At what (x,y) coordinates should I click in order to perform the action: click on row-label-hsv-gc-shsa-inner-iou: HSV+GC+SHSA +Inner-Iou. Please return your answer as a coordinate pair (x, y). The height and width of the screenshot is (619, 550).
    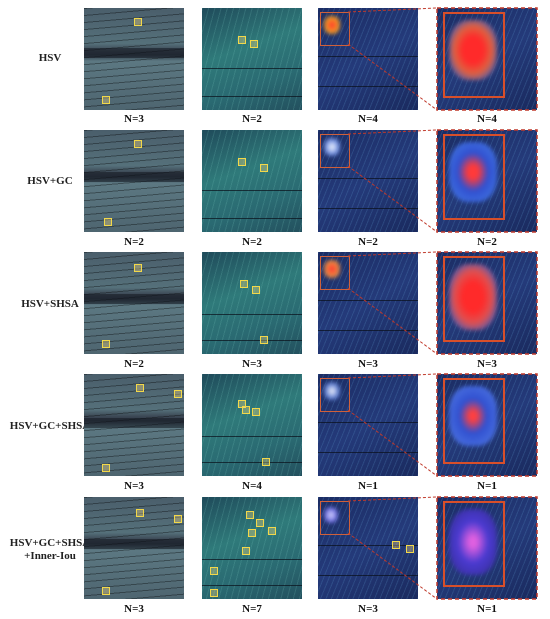
    Looking at the image, I should click on (50, 550).